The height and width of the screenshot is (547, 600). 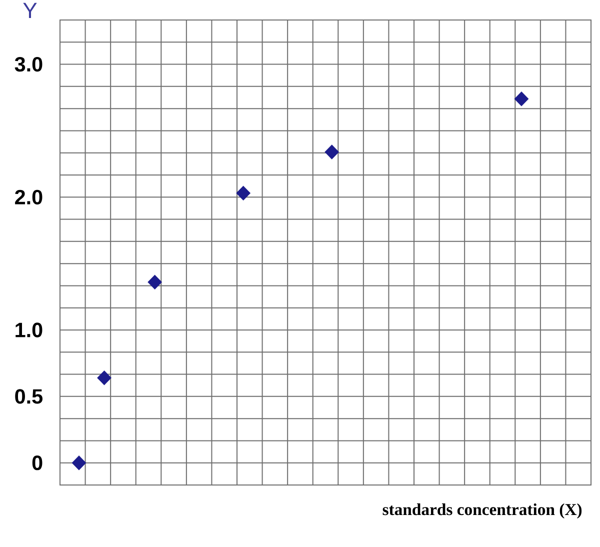 What do you see at coordinates (482, 511) in the screenshot?
I see `x-axis-title: standards concentration (X)` at bounding box center [482, 511].